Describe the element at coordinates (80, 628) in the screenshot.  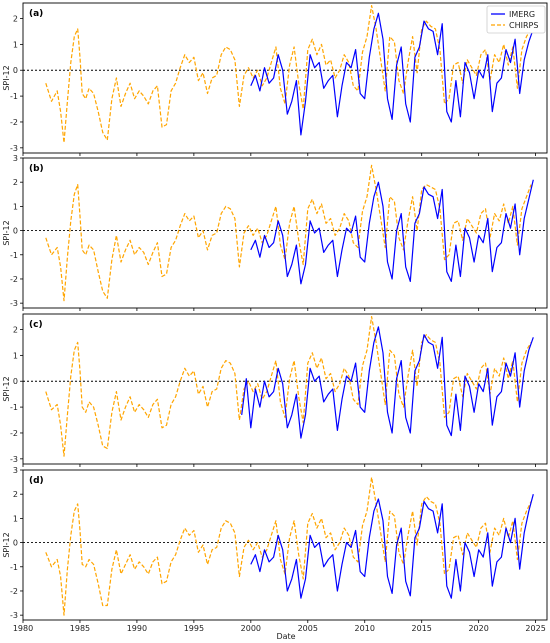
I see `x-tick-label: 1985` at that location.